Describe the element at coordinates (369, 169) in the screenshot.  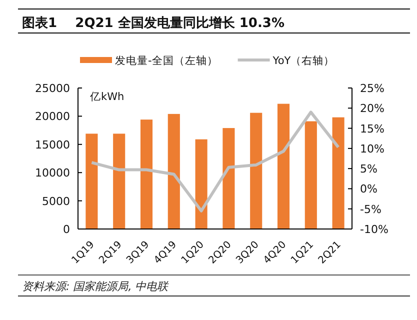
I see `y2-tick-label: 5%` at that location.